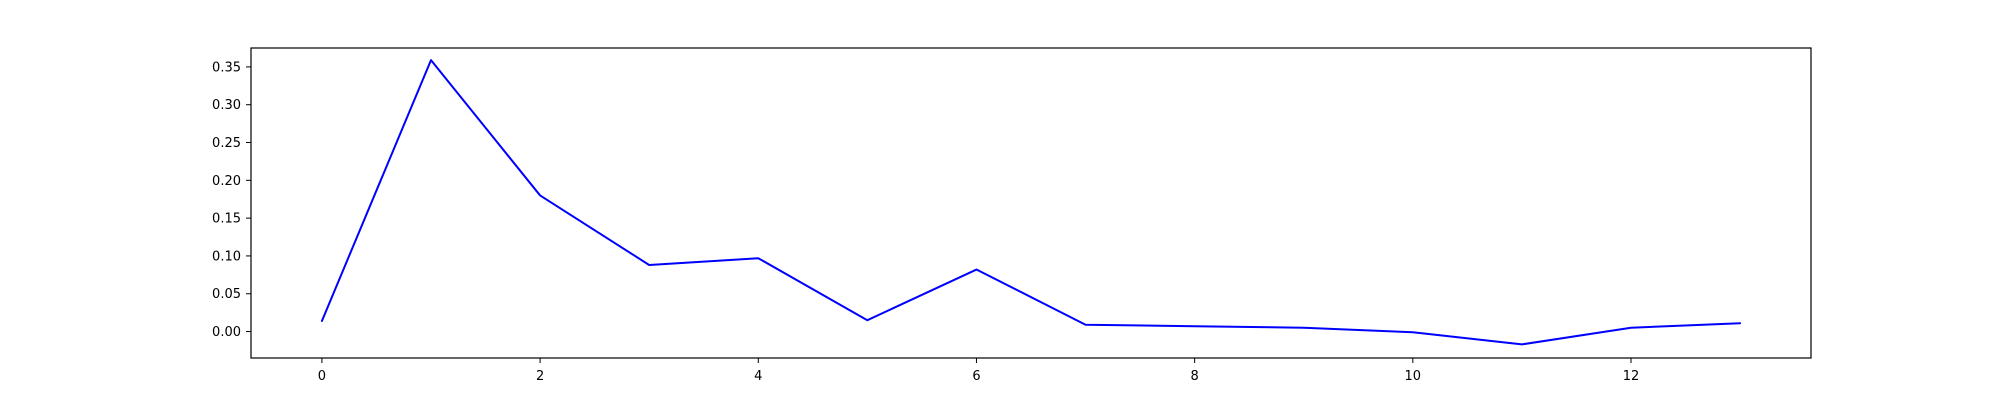 The width and height of the screenshot is (2000, 400). What do you see at coordinates (1413, 376) in the screenshot?
I see `x-tick-label: 10` at bounding box center [1413, 376].